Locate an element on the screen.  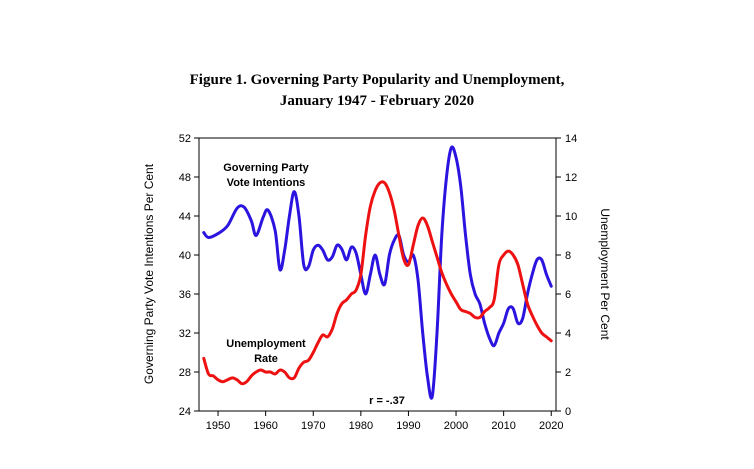
right-tick-label: 4 is located at coordinates (568, 334).